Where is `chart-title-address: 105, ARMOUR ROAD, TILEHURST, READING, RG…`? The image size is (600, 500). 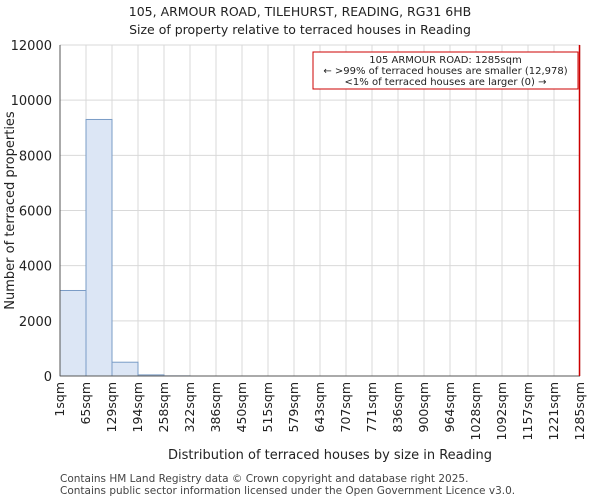 chart-title-address: 105, ARMOUR ROAD, TILEHURST, READING, RG… is located at coordinates (300, 11).